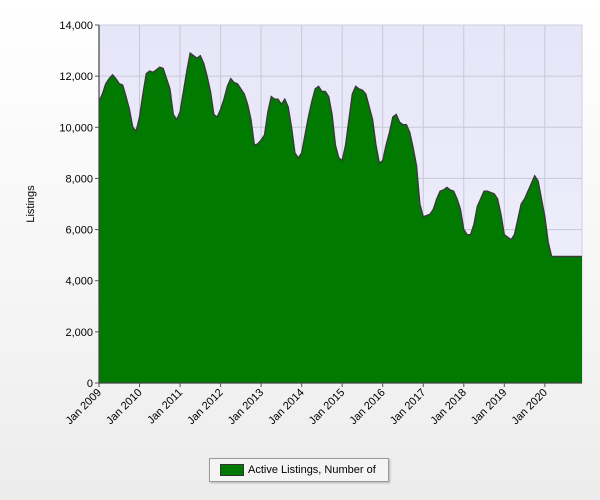 This screenshot has height=500, width=600. I want to click on x-tick-label: Jan 2019, so click(489, 407).